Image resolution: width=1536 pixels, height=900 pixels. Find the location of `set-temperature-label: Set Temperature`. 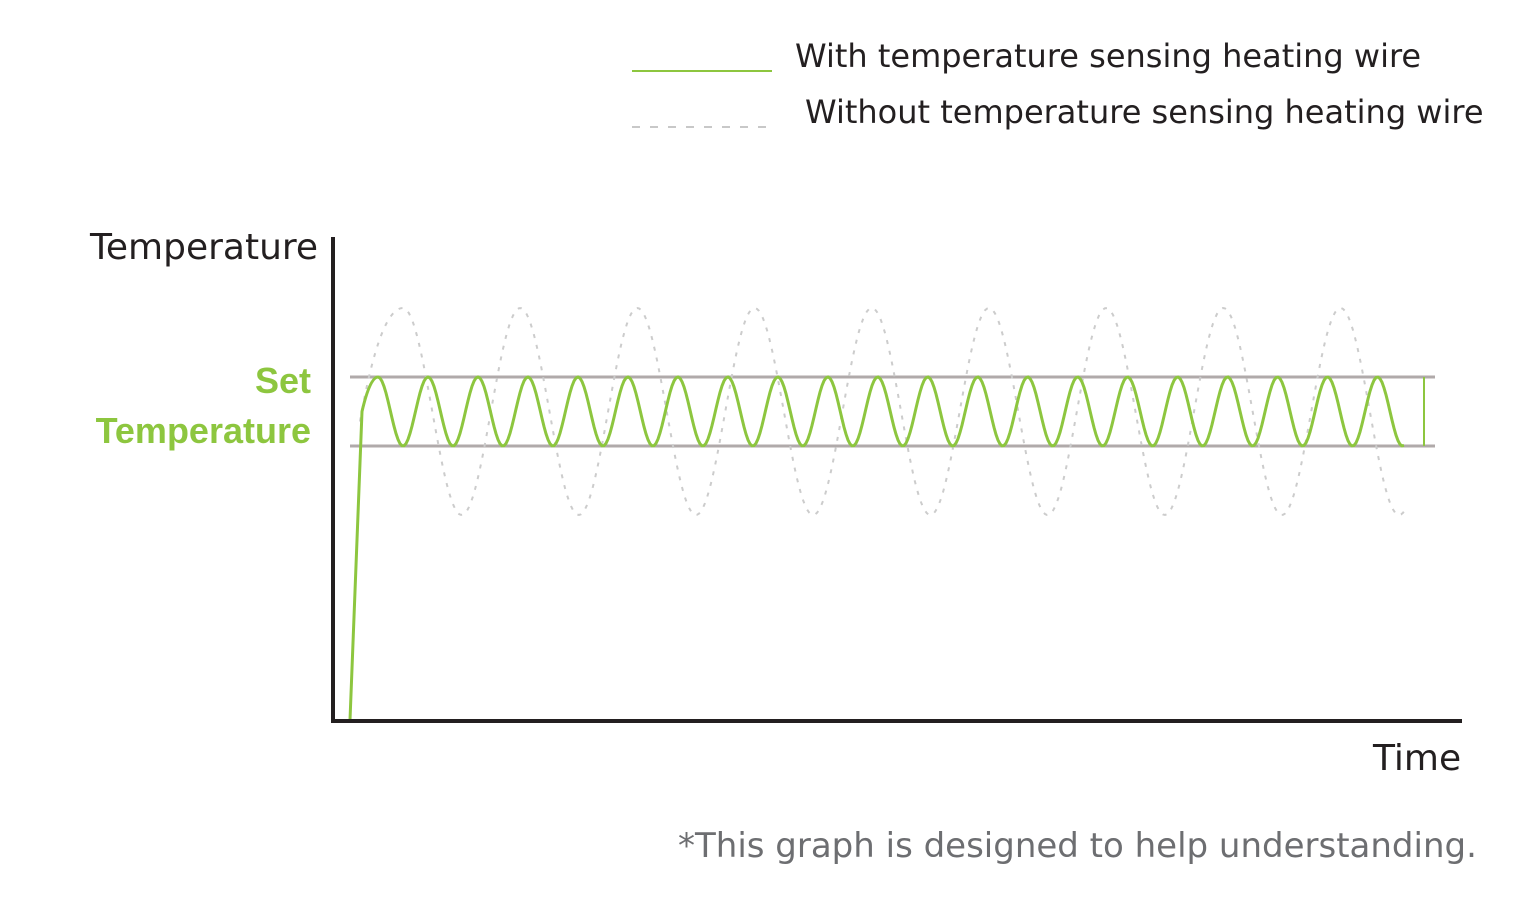

set-temperature-label: Set Temperature is located at coordinates (203, 406).